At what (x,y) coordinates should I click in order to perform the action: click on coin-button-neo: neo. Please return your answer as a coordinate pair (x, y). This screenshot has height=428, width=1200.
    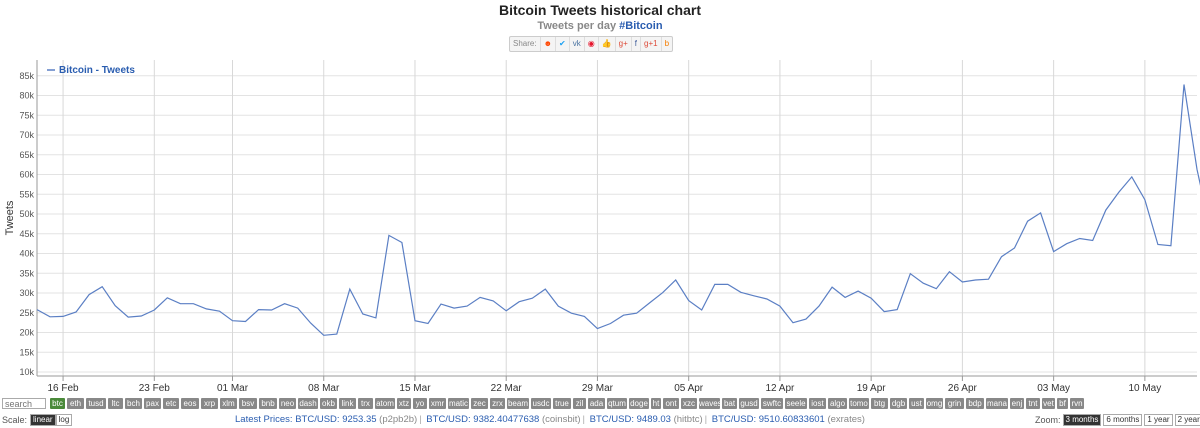
    Looking at the image, I should click on (287, 403).